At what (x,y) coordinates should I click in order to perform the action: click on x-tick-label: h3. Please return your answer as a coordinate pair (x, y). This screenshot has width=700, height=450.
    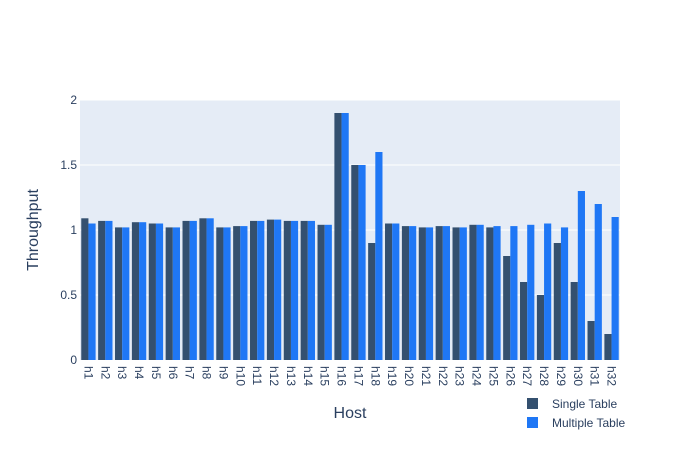
    Looking at the image, I should click on (122, 373).